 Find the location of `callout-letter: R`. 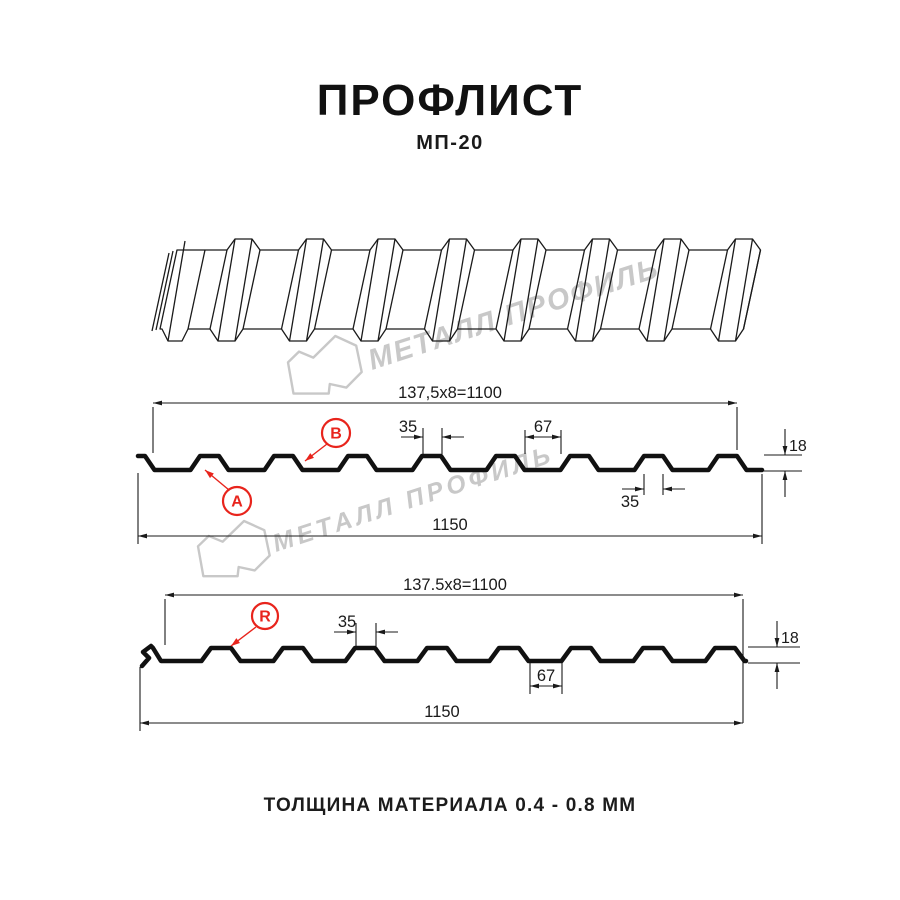

callout-letter: R is located at coordinates (265, 617).